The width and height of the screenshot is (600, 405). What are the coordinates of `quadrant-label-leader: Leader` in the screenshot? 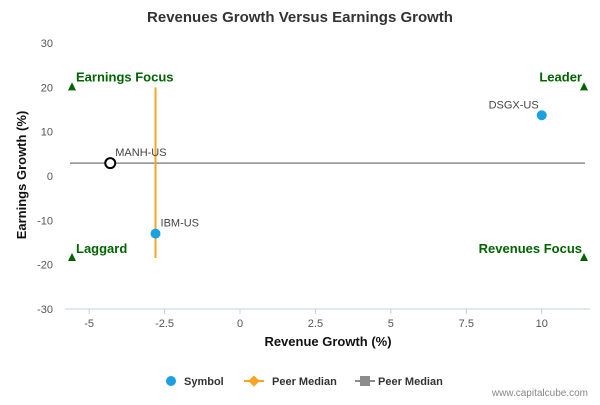 It's located at (560, 76).